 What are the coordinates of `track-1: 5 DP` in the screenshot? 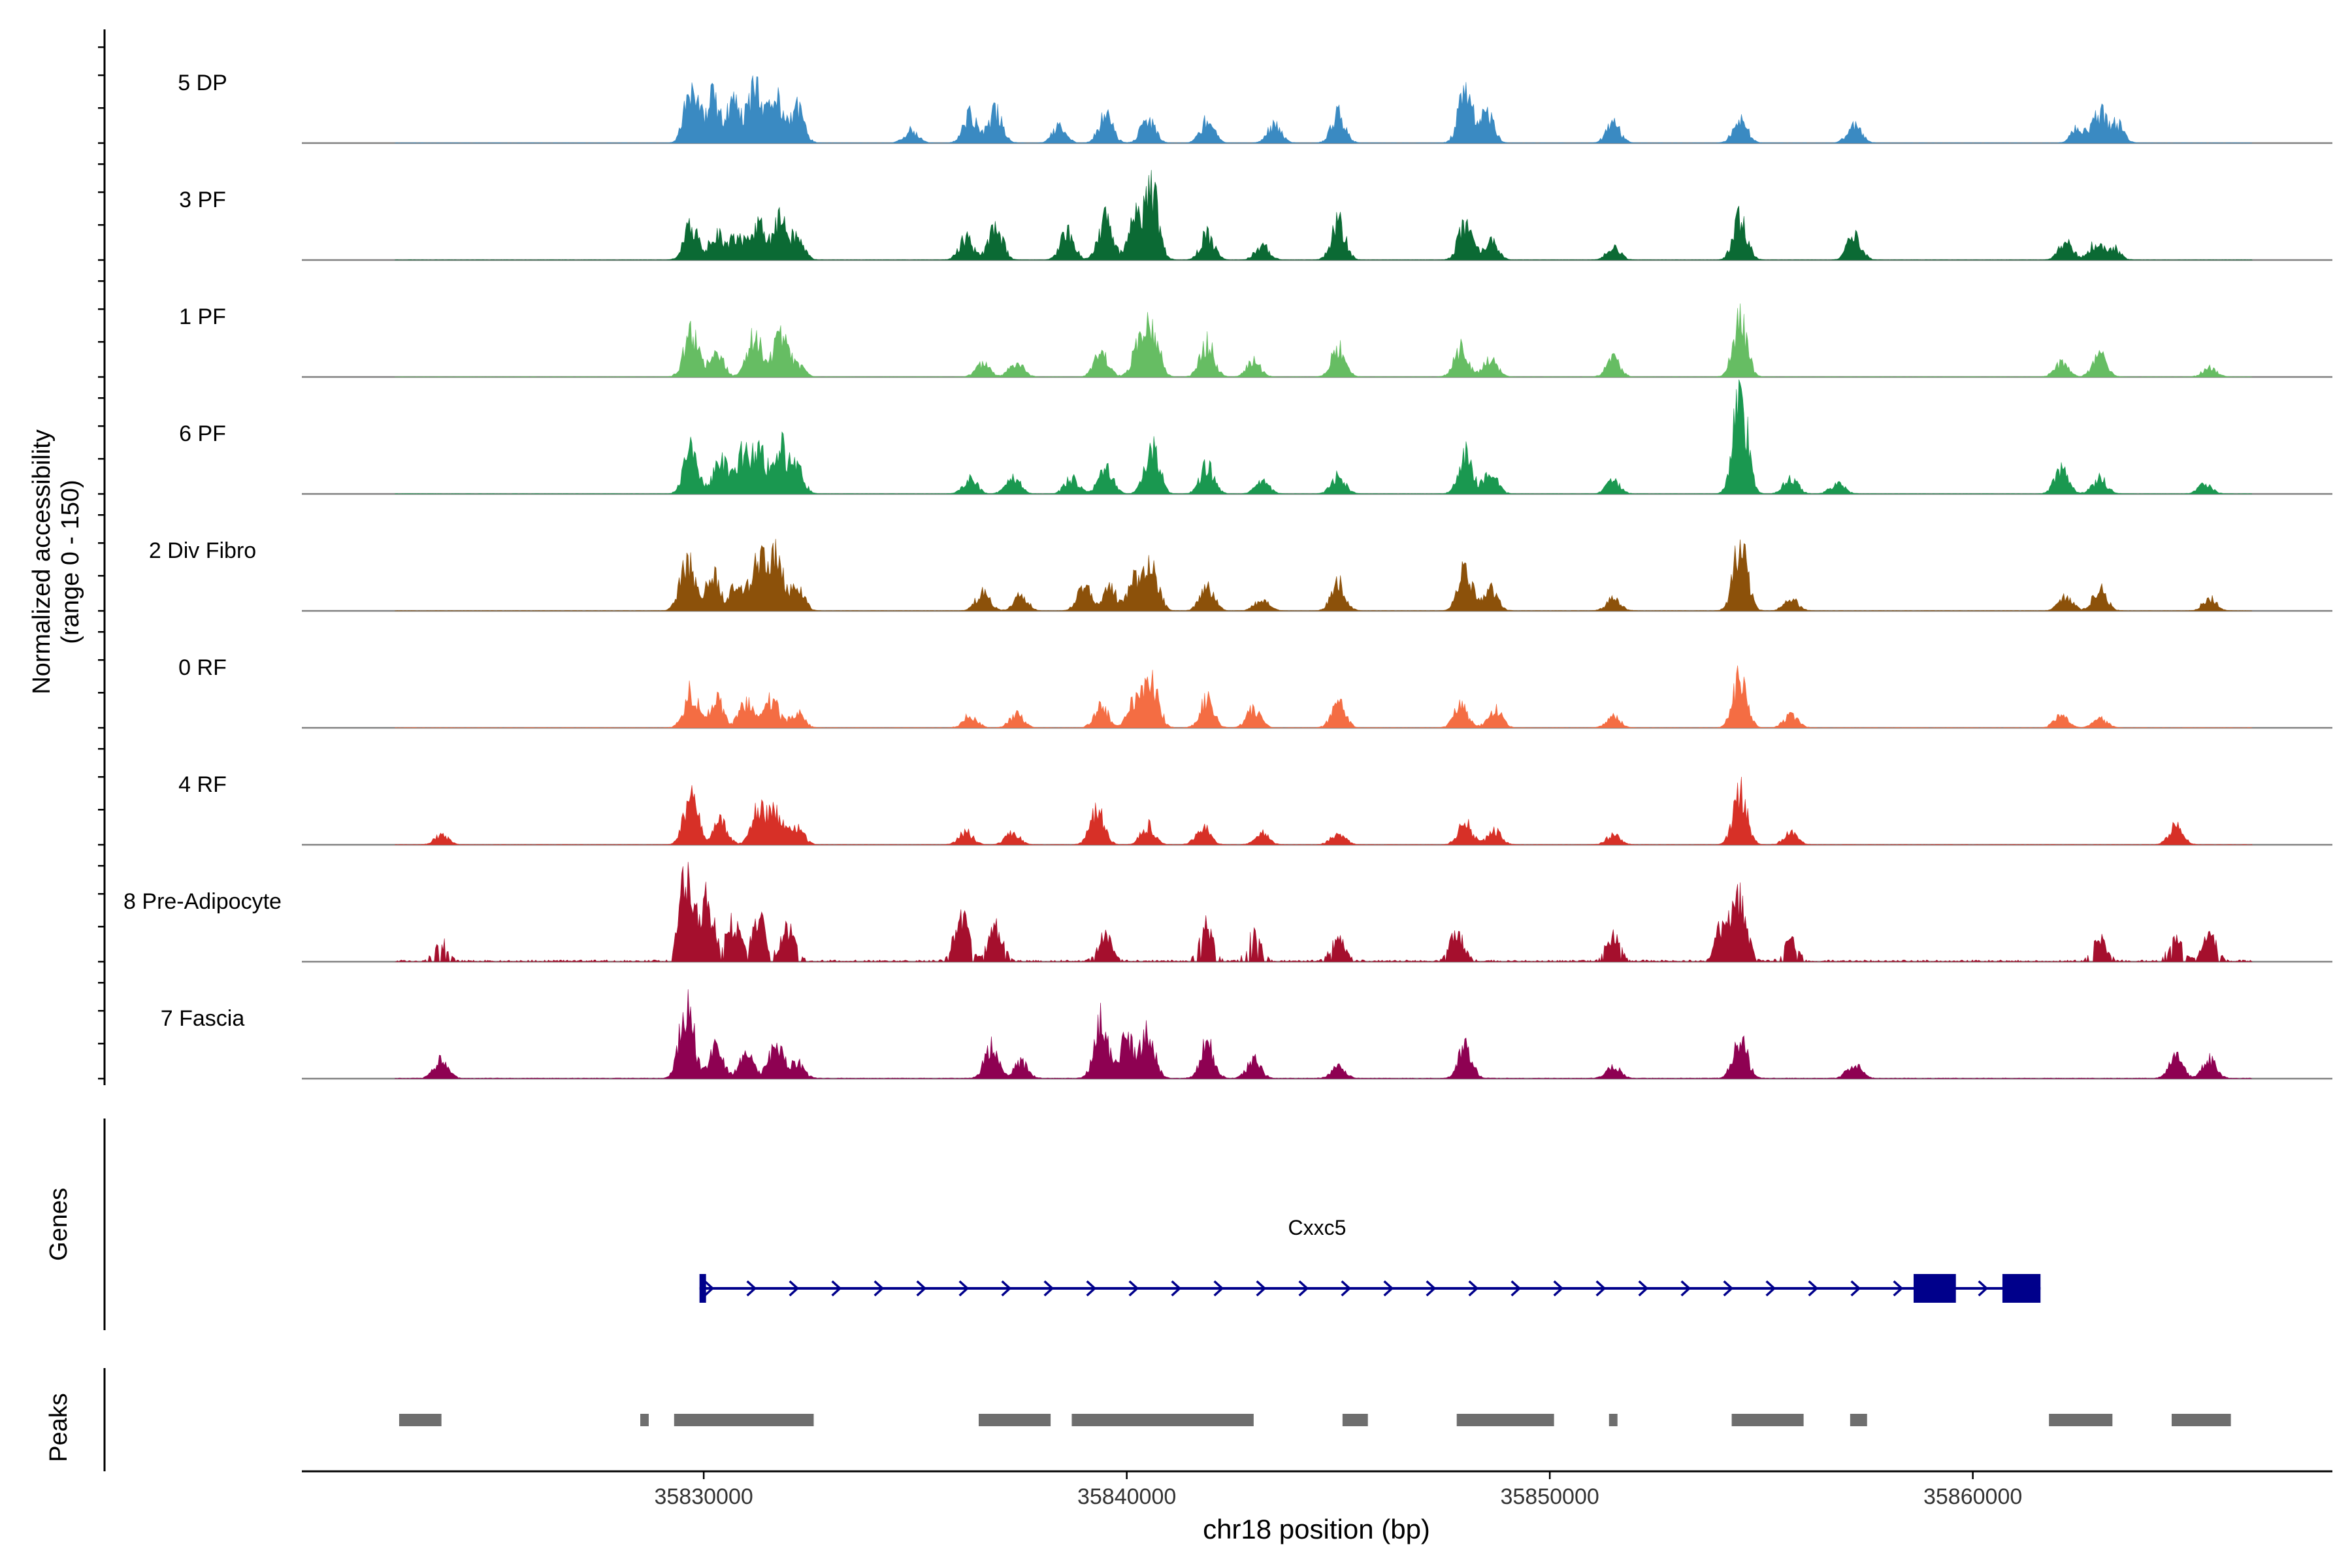 It's located at (1255, 107).